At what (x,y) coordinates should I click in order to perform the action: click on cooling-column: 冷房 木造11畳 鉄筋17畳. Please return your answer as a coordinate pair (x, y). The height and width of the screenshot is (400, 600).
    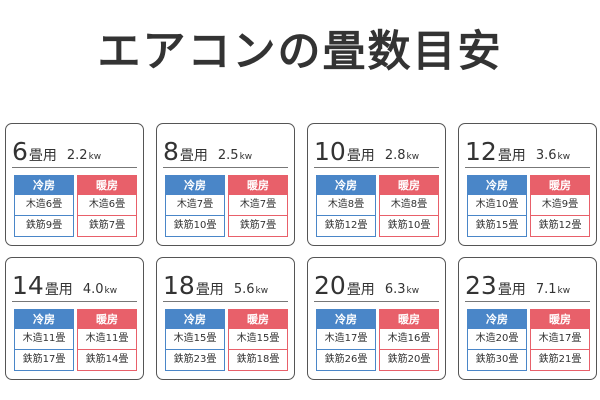
    Looking at the image, I should click on (44, 340).